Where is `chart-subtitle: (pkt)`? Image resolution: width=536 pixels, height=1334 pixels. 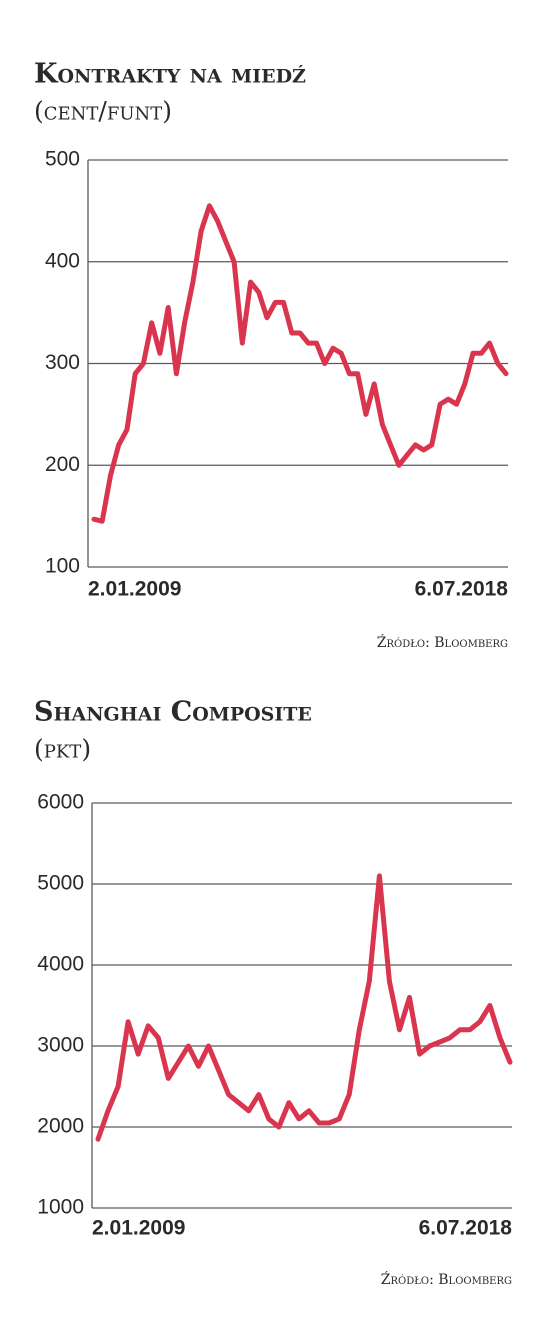
chart-subtitle: (pkt) is located at coordinates (62, 749).